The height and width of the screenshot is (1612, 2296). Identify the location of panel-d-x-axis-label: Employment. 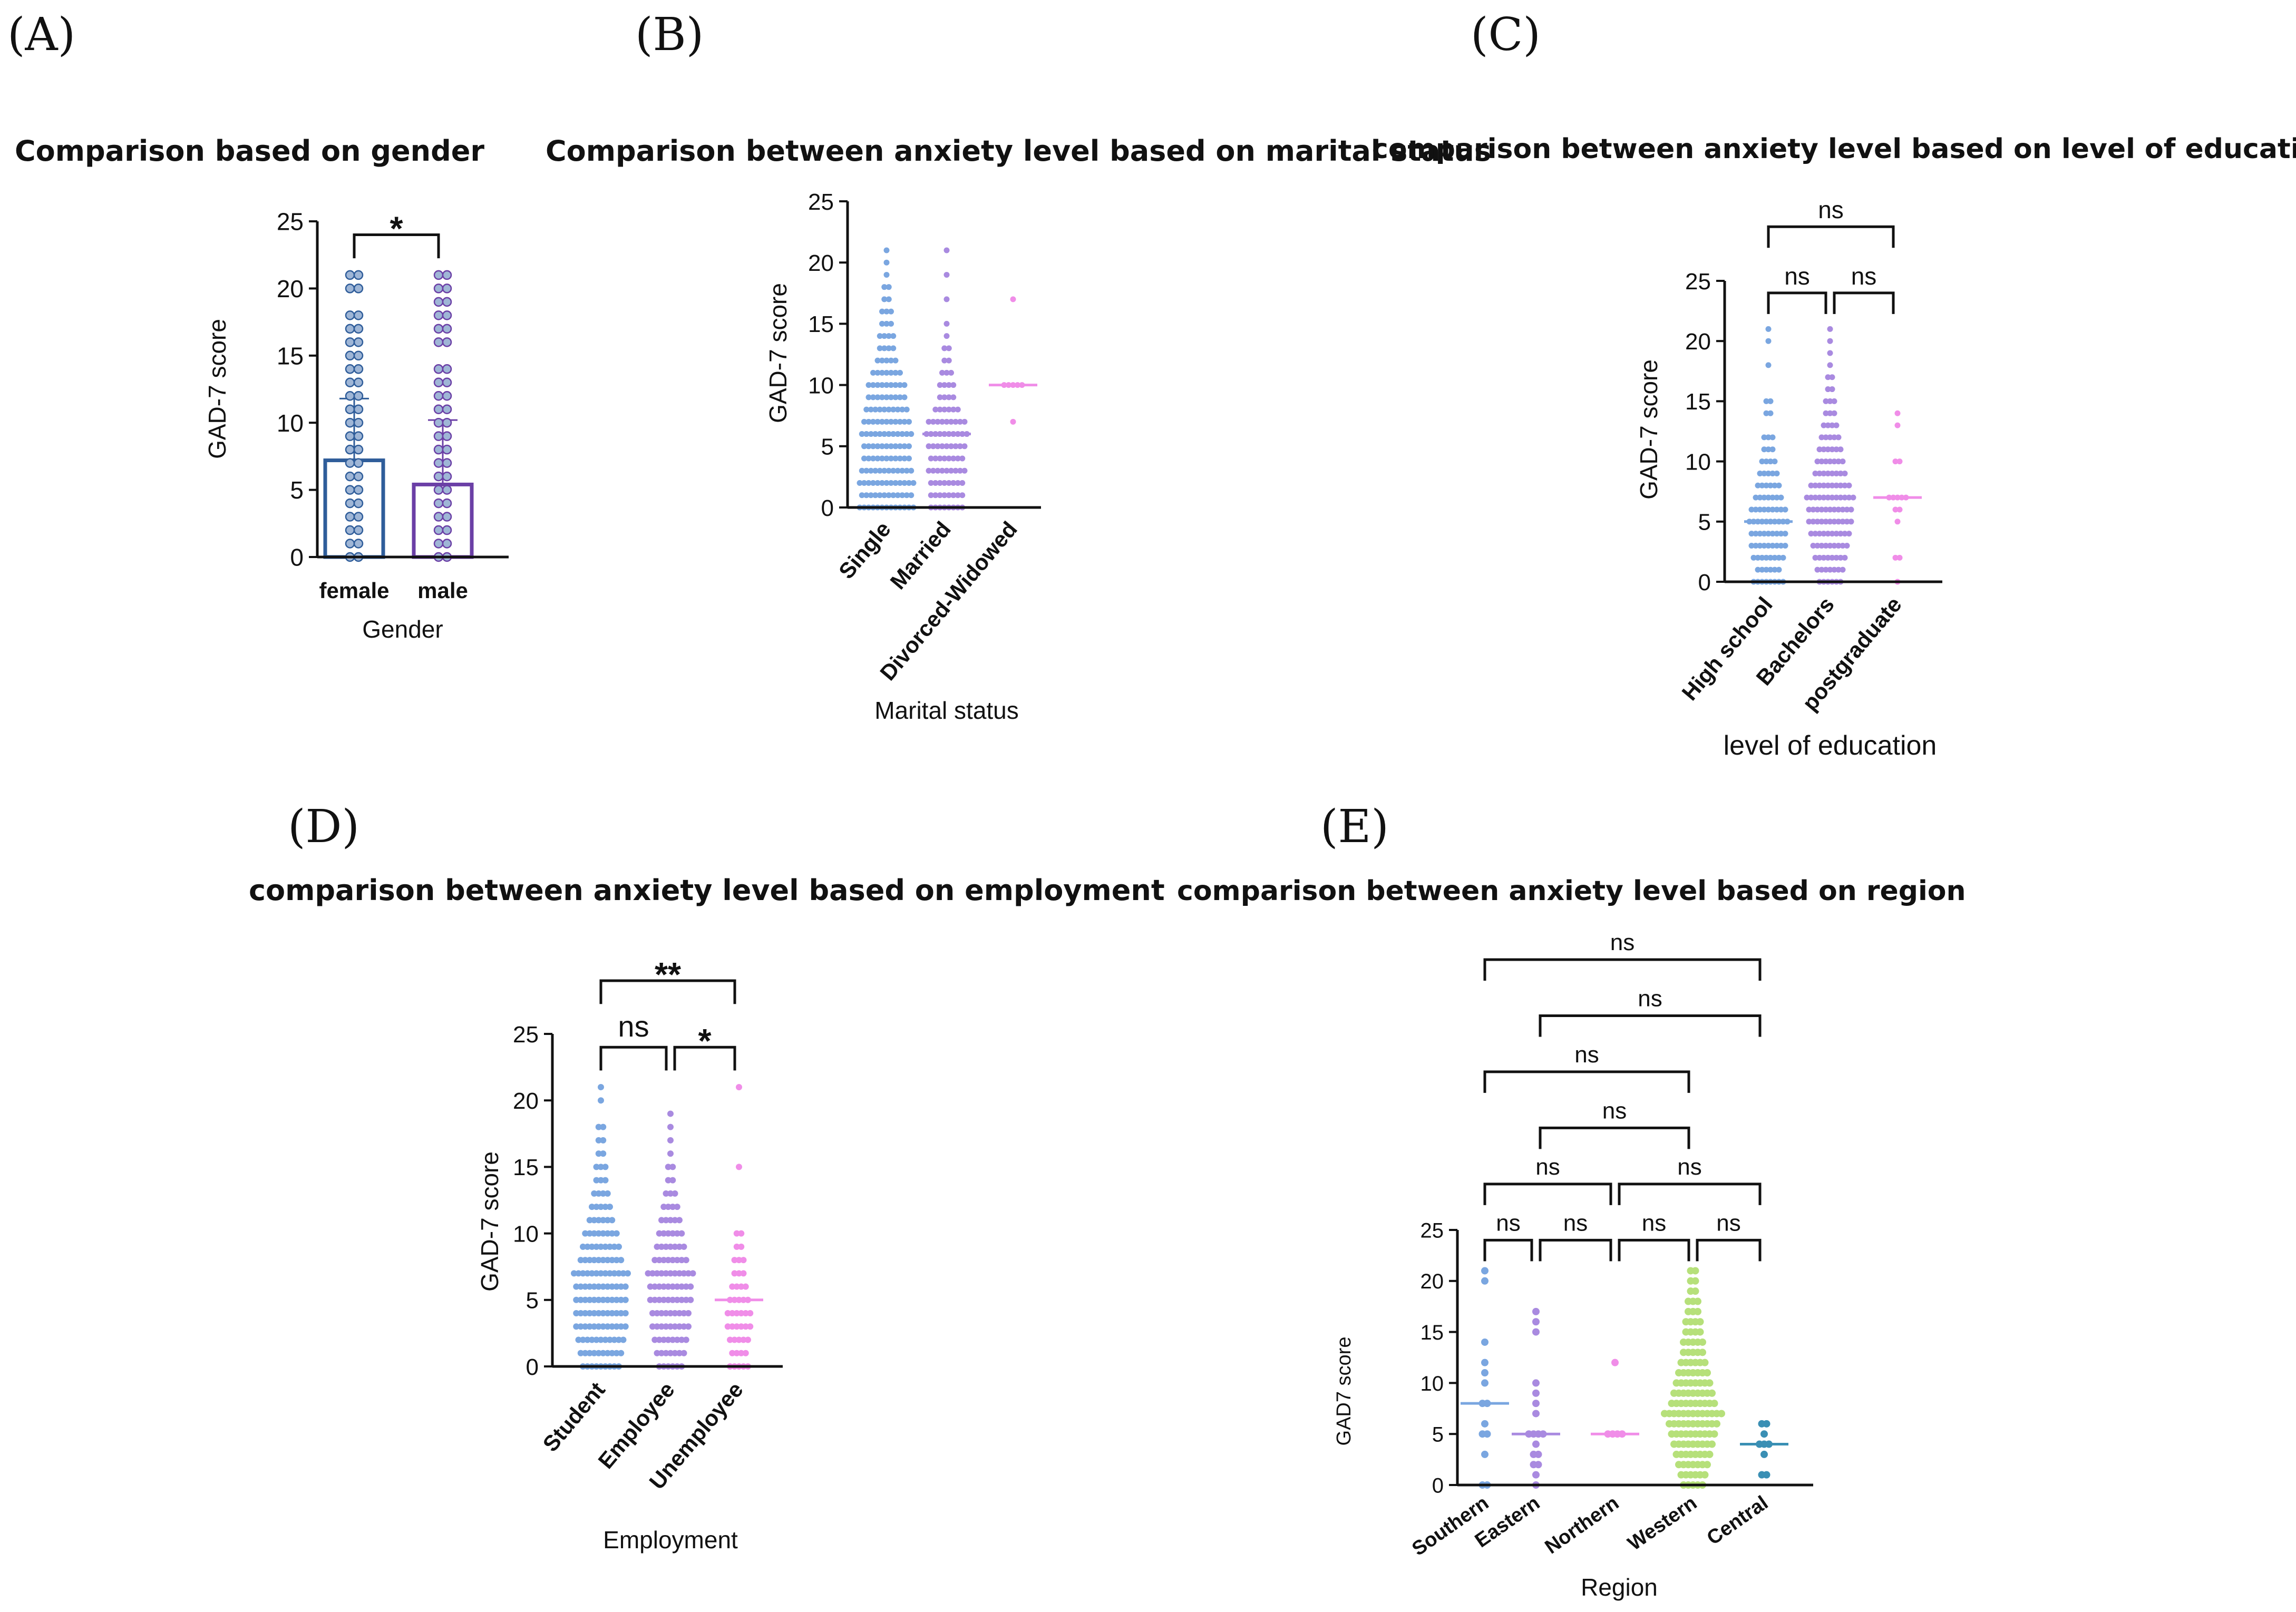
(670, 1540).